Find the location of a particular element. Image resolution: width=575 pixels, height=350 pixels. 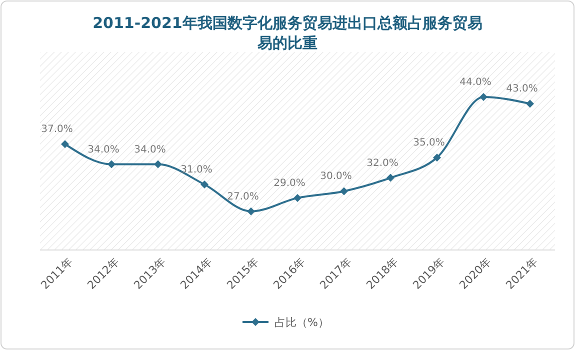

data-label: 32.0% is located at coordinates (382, 163).